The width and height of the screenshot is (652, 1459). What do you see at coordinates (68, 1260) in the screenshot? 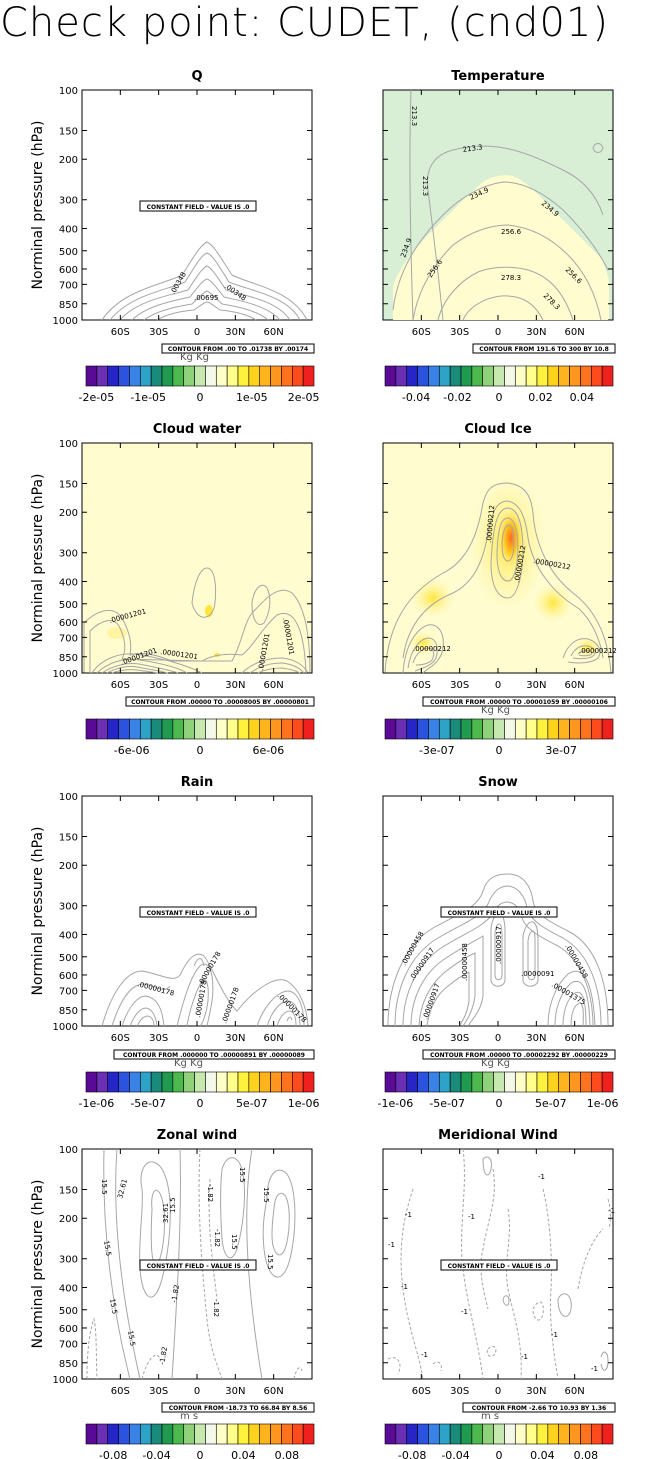
I see `y-tick-label: 300` at bounding box center [68, 1260].